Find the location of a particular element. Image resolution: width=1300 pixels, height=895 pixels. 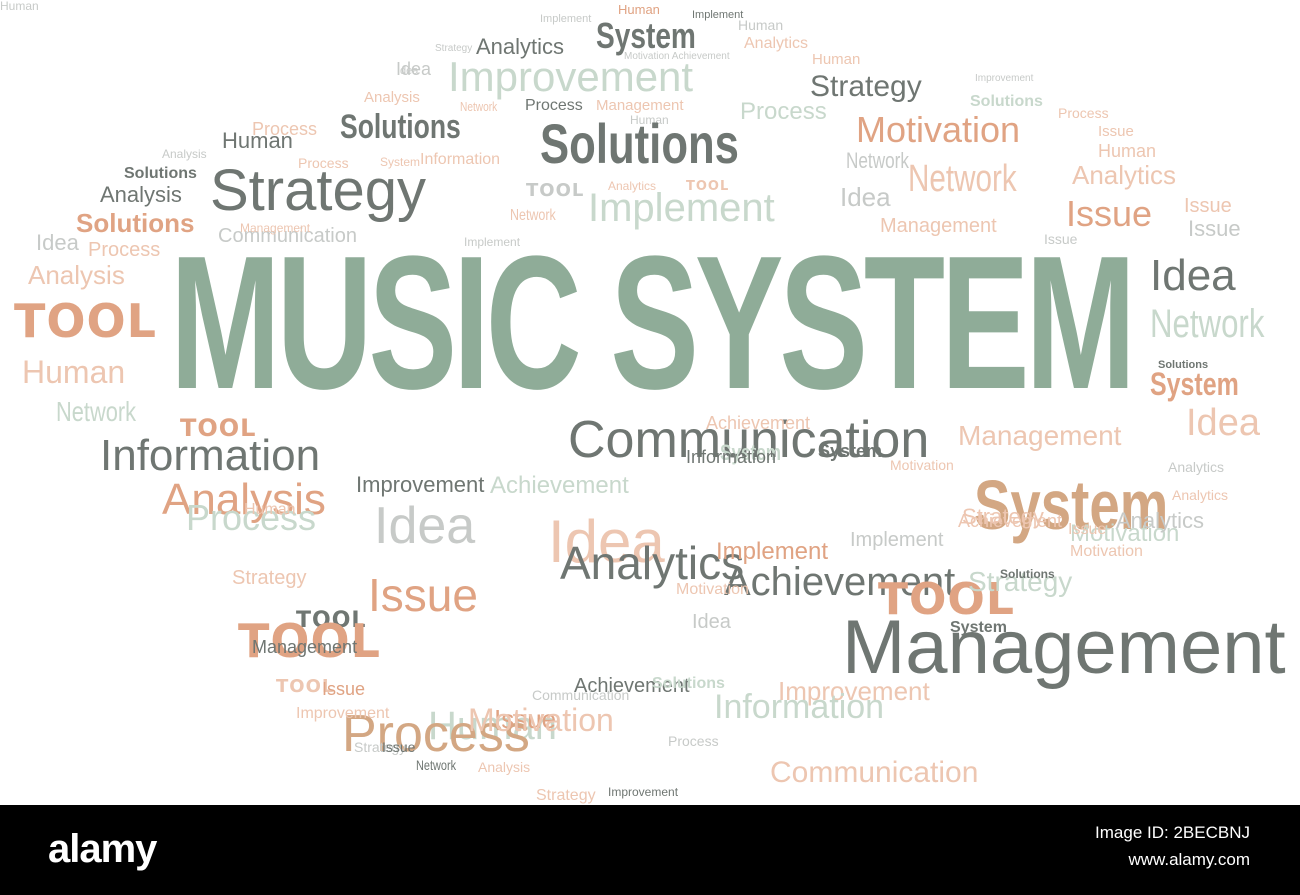

cloud-word: Communication is located at coordinates (287, 236).